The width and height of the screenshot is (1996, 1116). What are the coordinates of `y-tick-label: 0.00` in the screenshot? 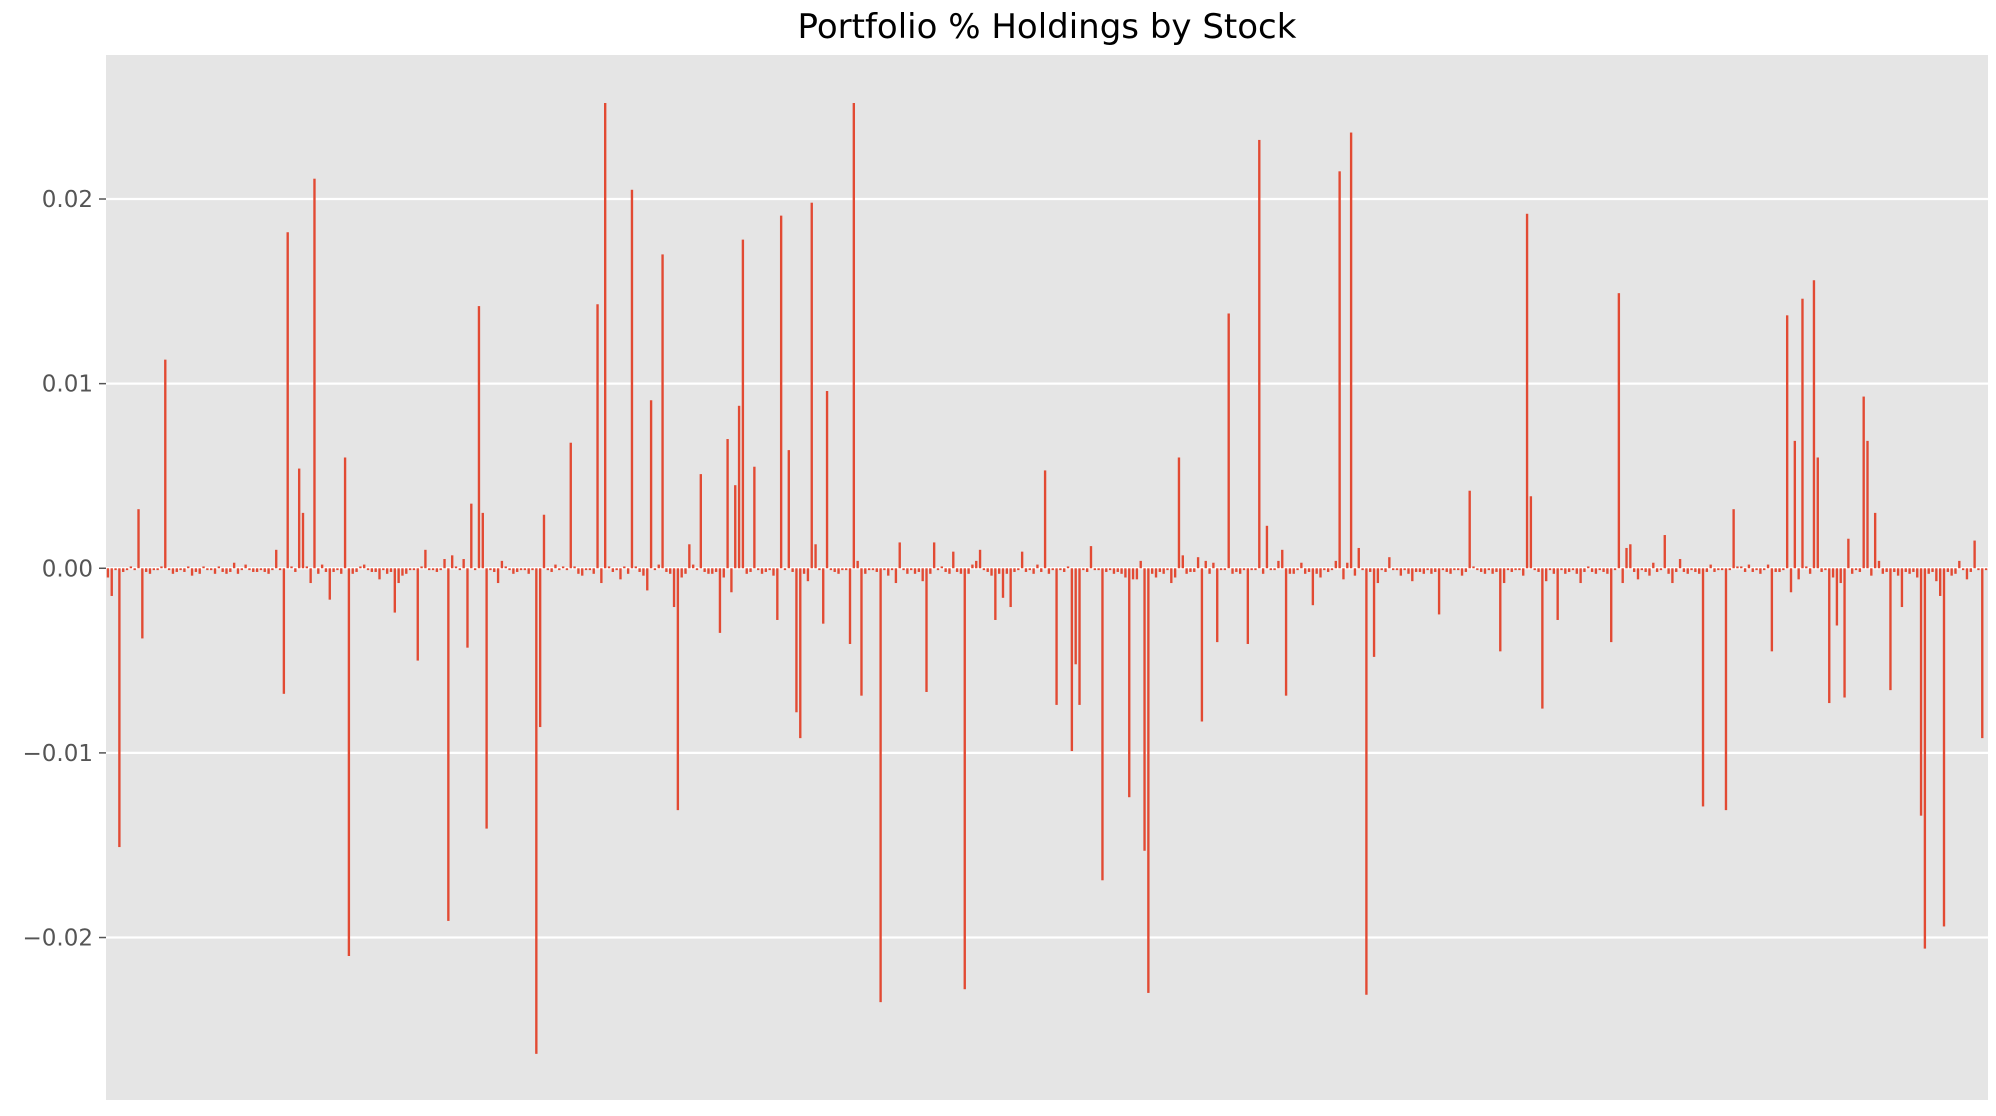 It's located at (67, 569).